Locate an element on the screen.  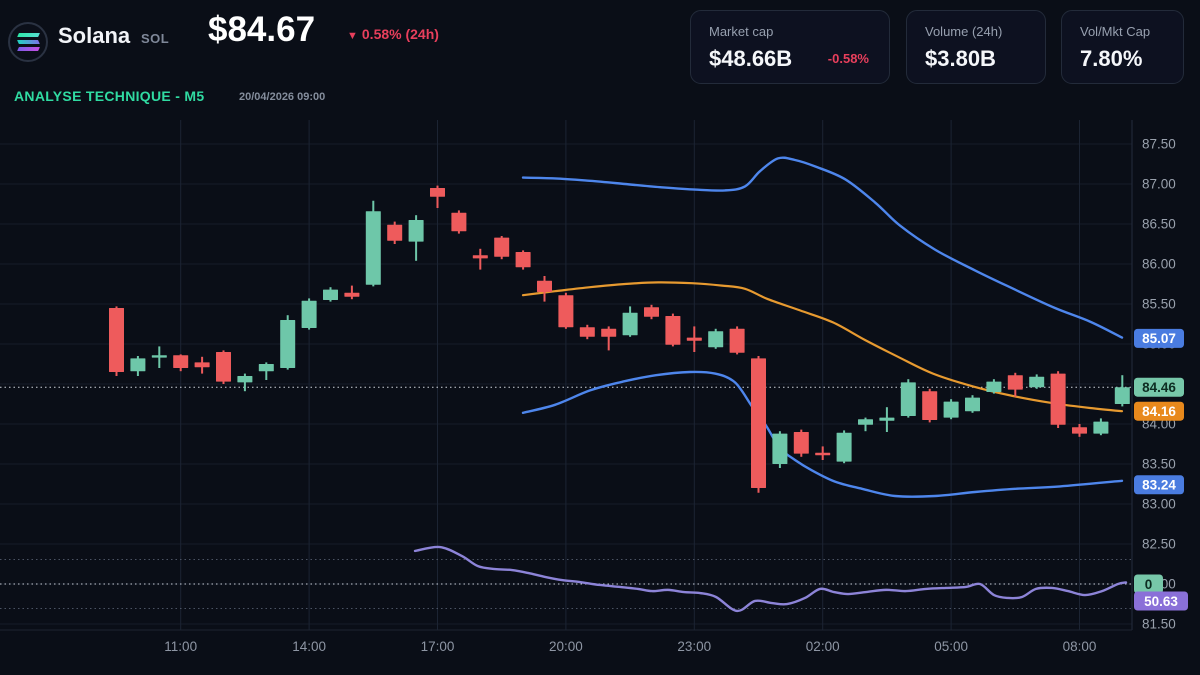
oscillator-value-badge is located at coordinates (1161, 601).